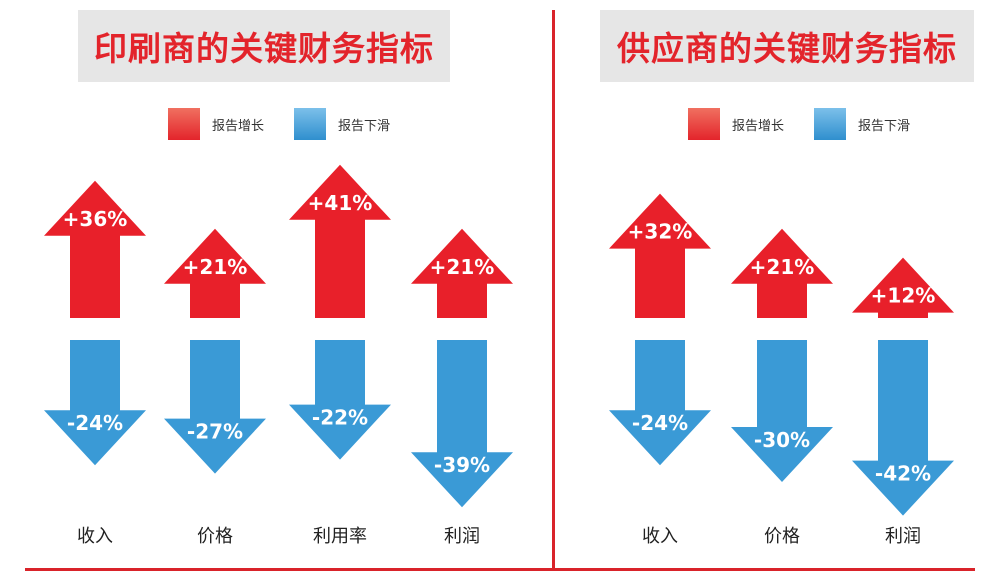 This screenshot has width=1000, height=579. What do you see at coordinates (903, 296) in the screenshot?
I see `up-value-label: +12%` at bounding box center [903, 296].